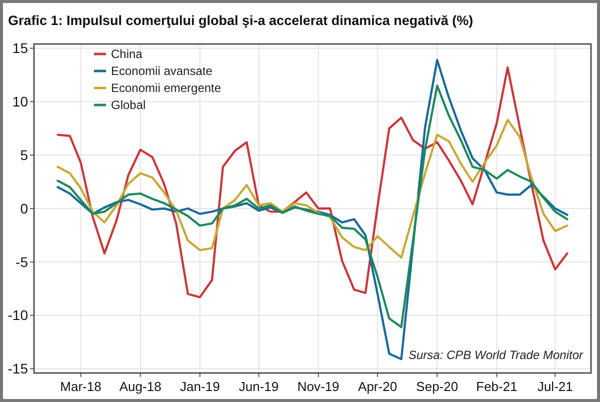 The height and width of the screenshot is (402, 600). What do you see at coordinates (496, 355) in the screenshot?
I see `annotation: Sursa: CPB World Trade Monitor` at bounding box center [496, 355].